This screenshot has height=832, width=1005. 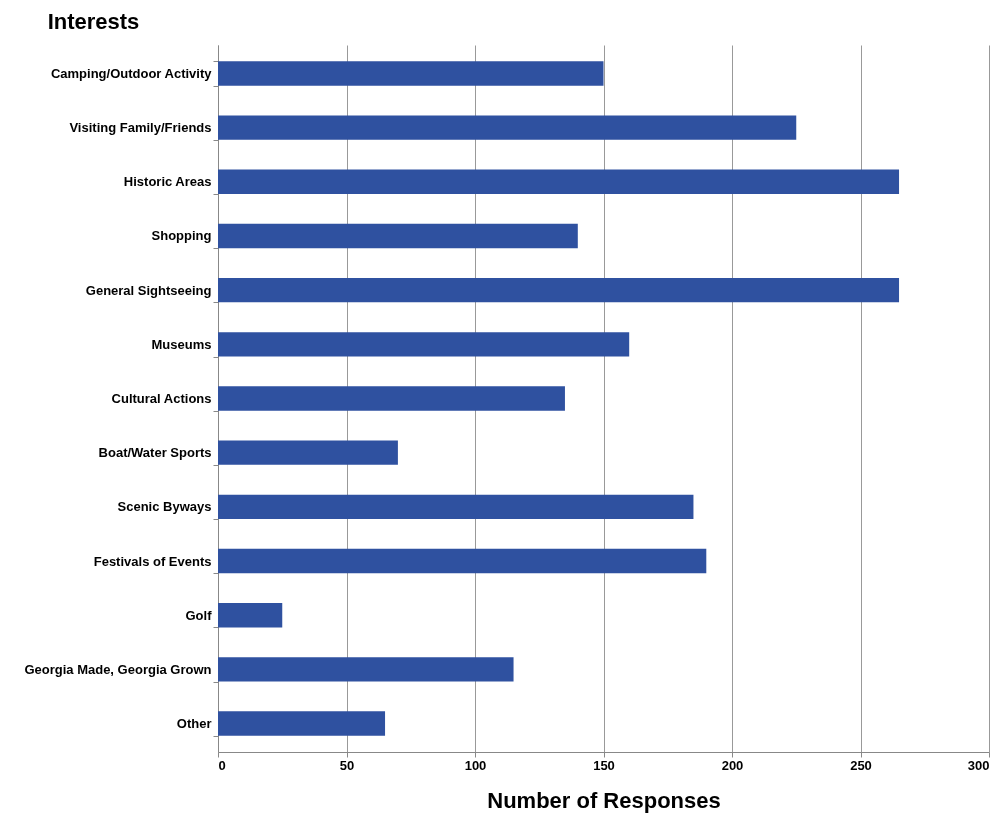 What do you see at coordinates (222, 765) in the screenshot?
I see `x-tick-label: 0` at bounding box center [222, 765].